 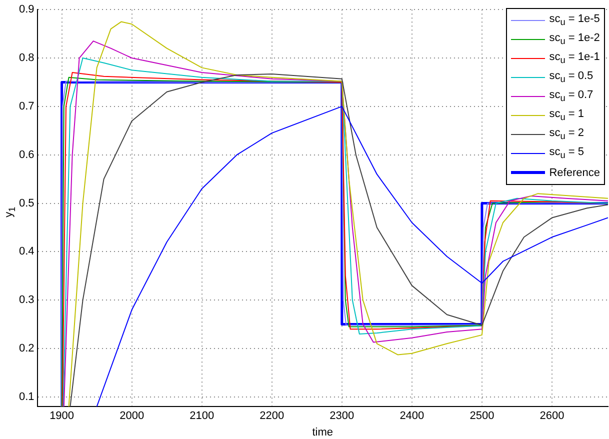 What do you see at coordinates (482, 416) in the screenshot?
I see `x-tick-label: 2500` at bounding box center [482, 416].